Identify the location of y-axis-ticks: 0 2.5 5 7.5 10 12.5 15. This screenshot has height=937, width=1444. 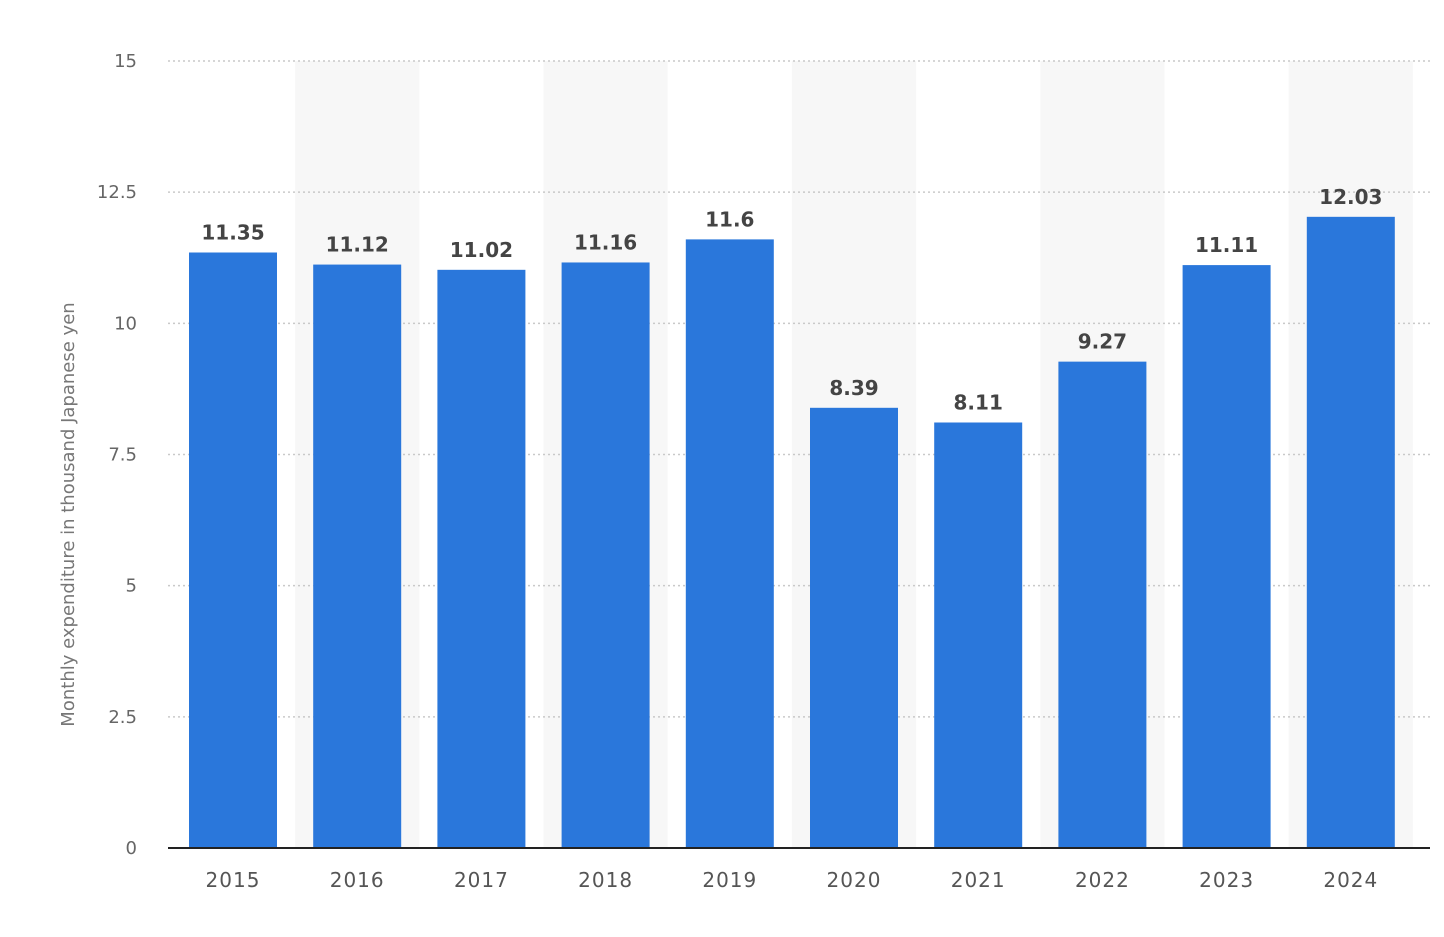
(117, 455).